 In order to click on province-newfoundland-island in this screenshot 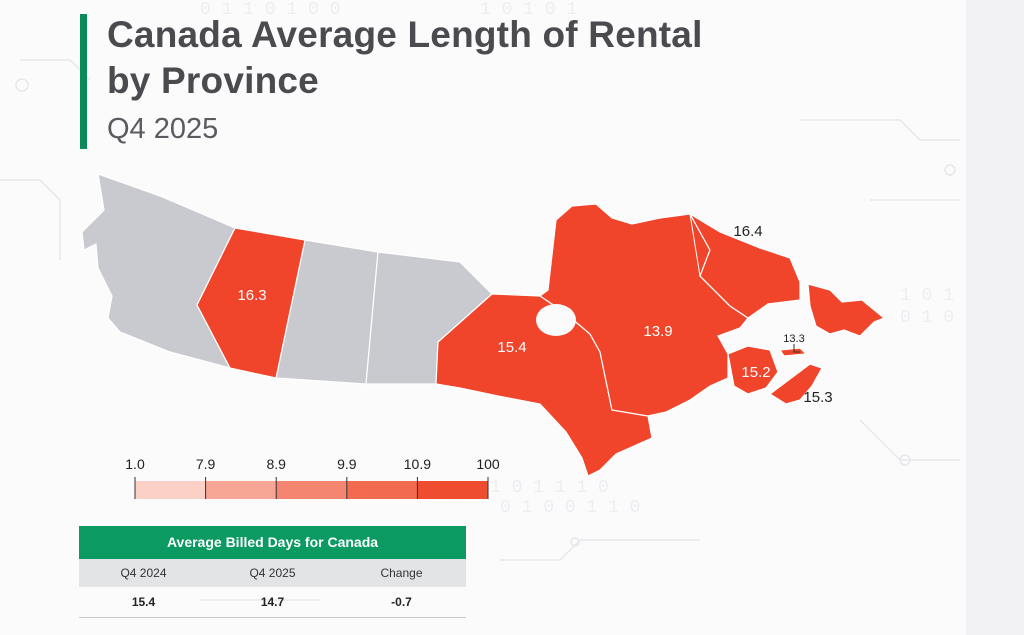, I will do `click(846, 310)`.